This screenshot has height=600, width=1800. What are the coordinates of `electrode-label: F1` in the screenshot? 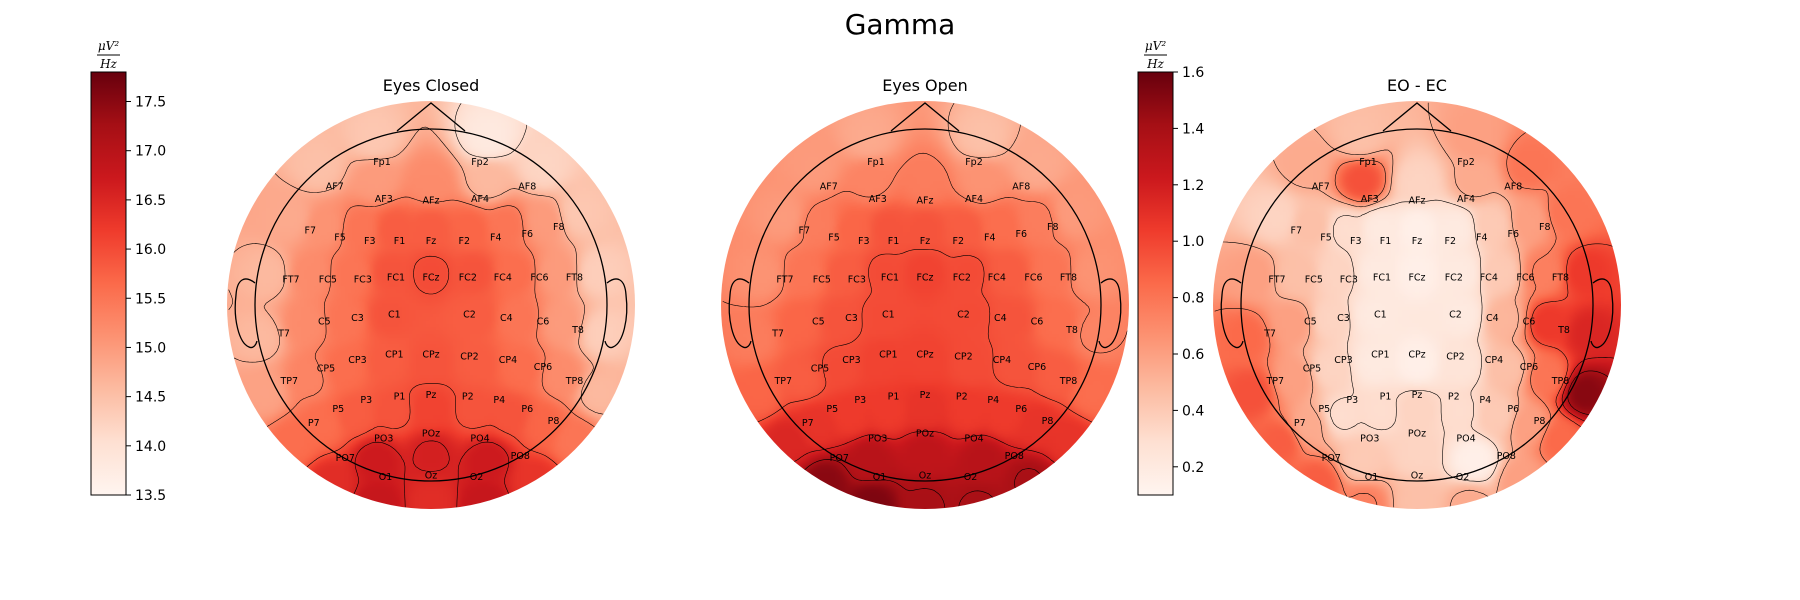 It's located at (400, 241).